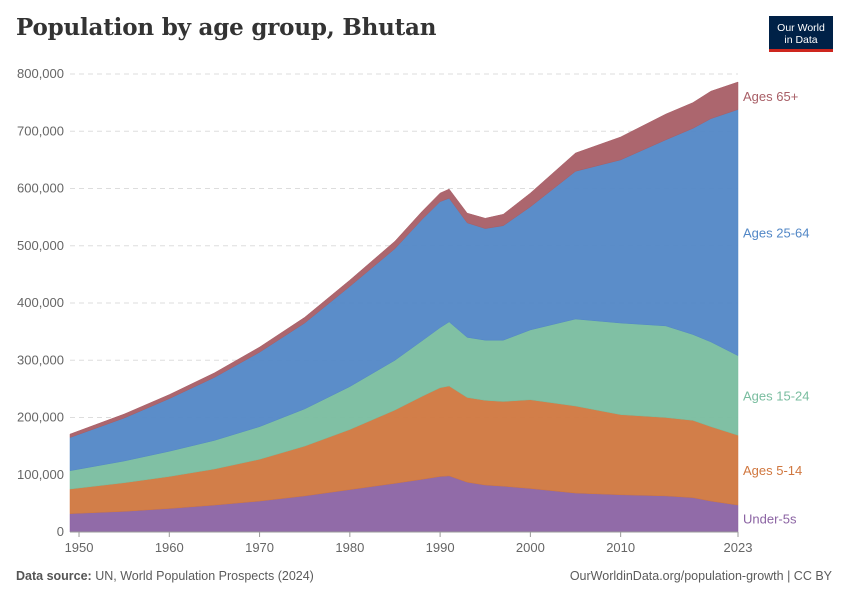 The width and height of the screenshot is (850, 600). I want to click on x-tick-label: 1970, so click(259, 547).